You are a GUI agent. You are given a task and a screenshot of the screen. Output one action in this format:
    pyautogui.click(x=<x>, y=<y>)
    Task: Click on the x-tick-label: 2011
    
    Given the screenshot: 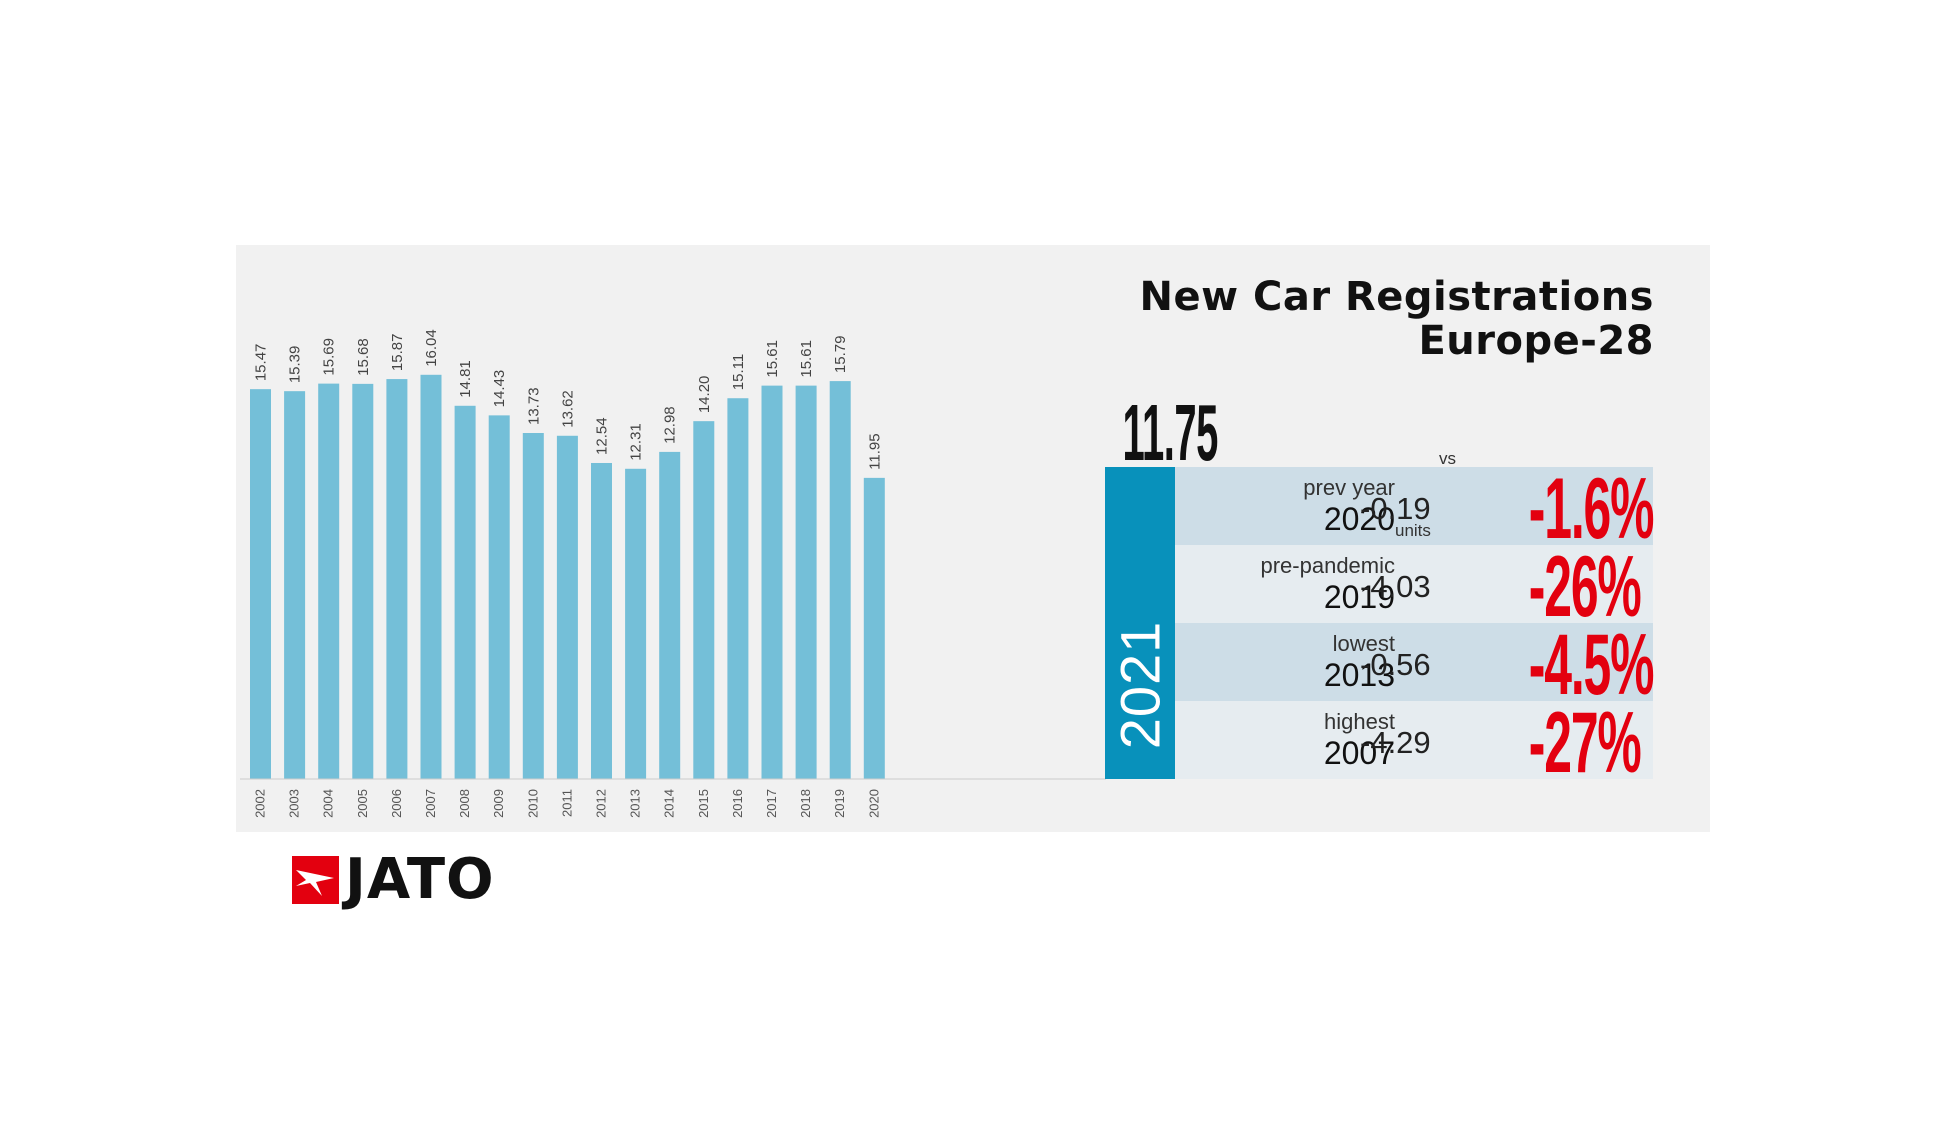 What is the action you would take?
    pyautogui.click(x=566, y=803)
    